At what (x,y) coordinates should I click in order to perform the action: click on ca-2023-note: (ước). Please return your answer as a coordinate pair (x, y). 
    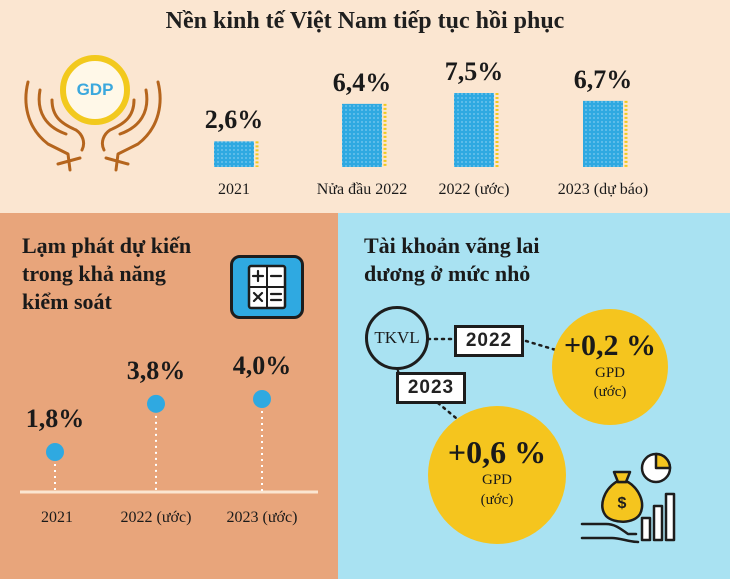
    Looking at the image, I should click on (497, 500).